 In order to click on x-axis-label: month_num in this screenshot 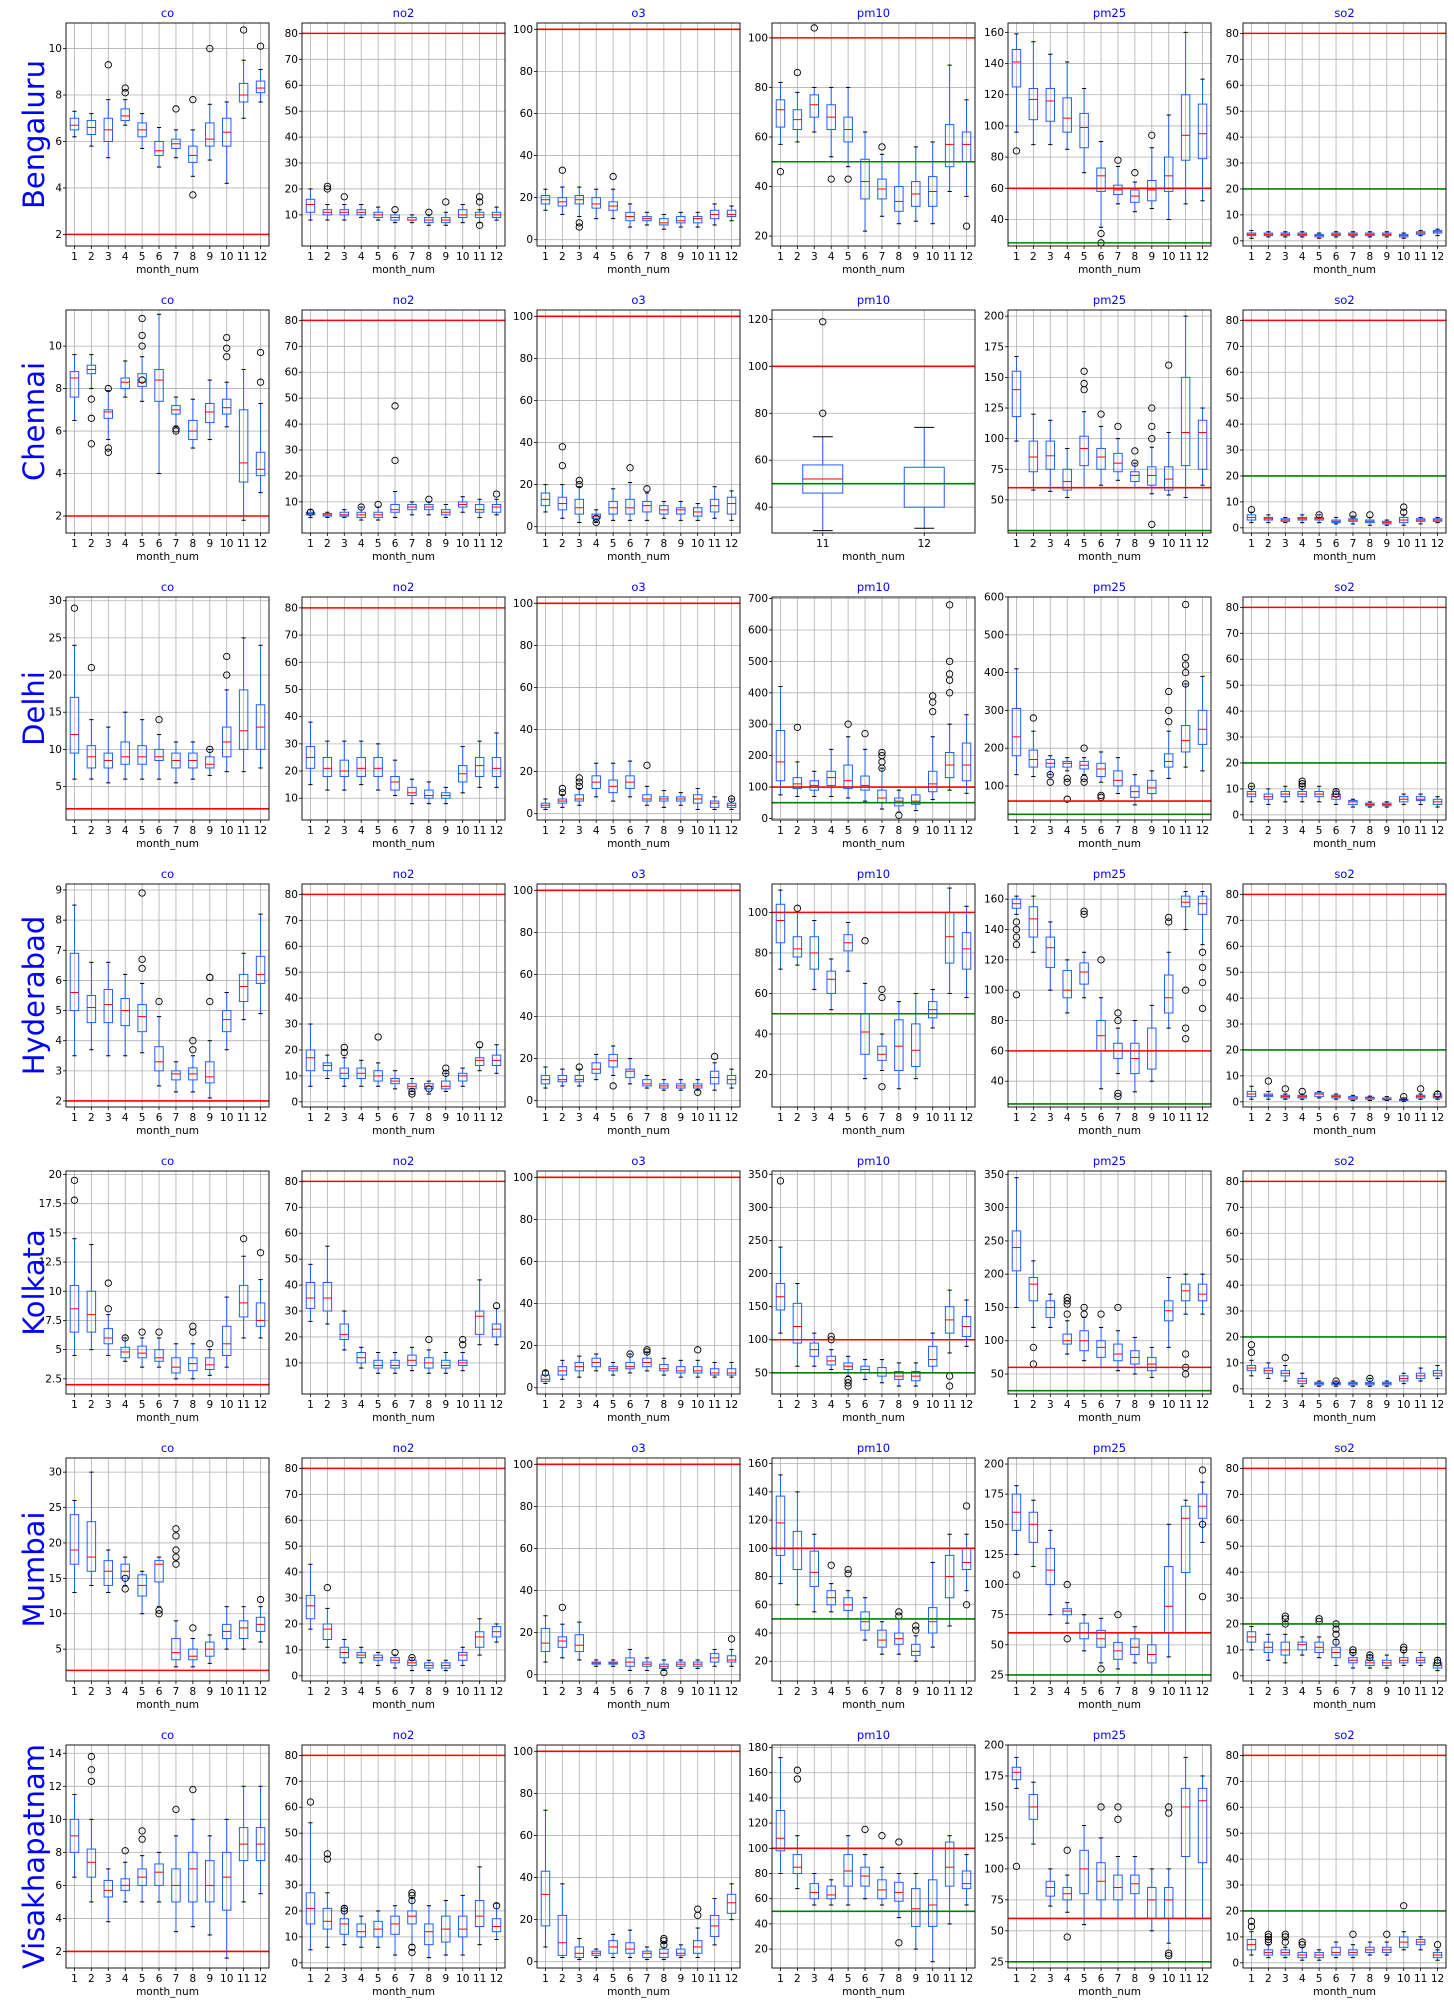, I will do `click(403, 1705)`.